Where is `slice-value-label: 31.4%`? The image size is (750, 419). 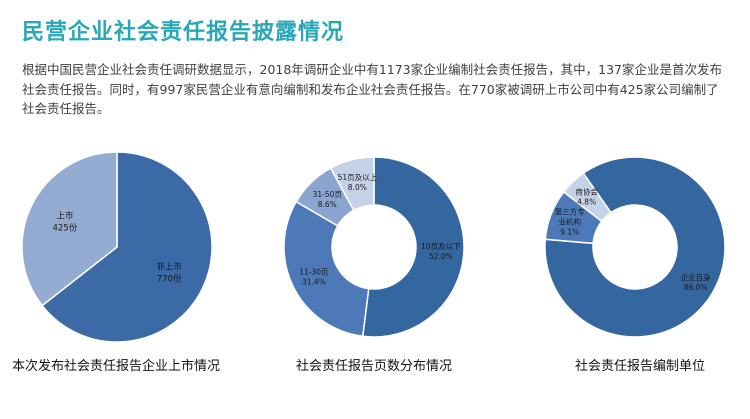
slice-value-label: 31.4% is located at coordinates (314, 282).